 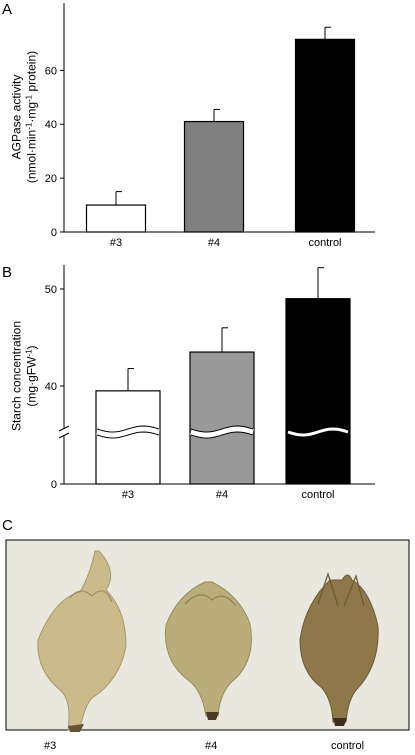 I want to click on photo-label-control: control, so click(x=348, y=746).